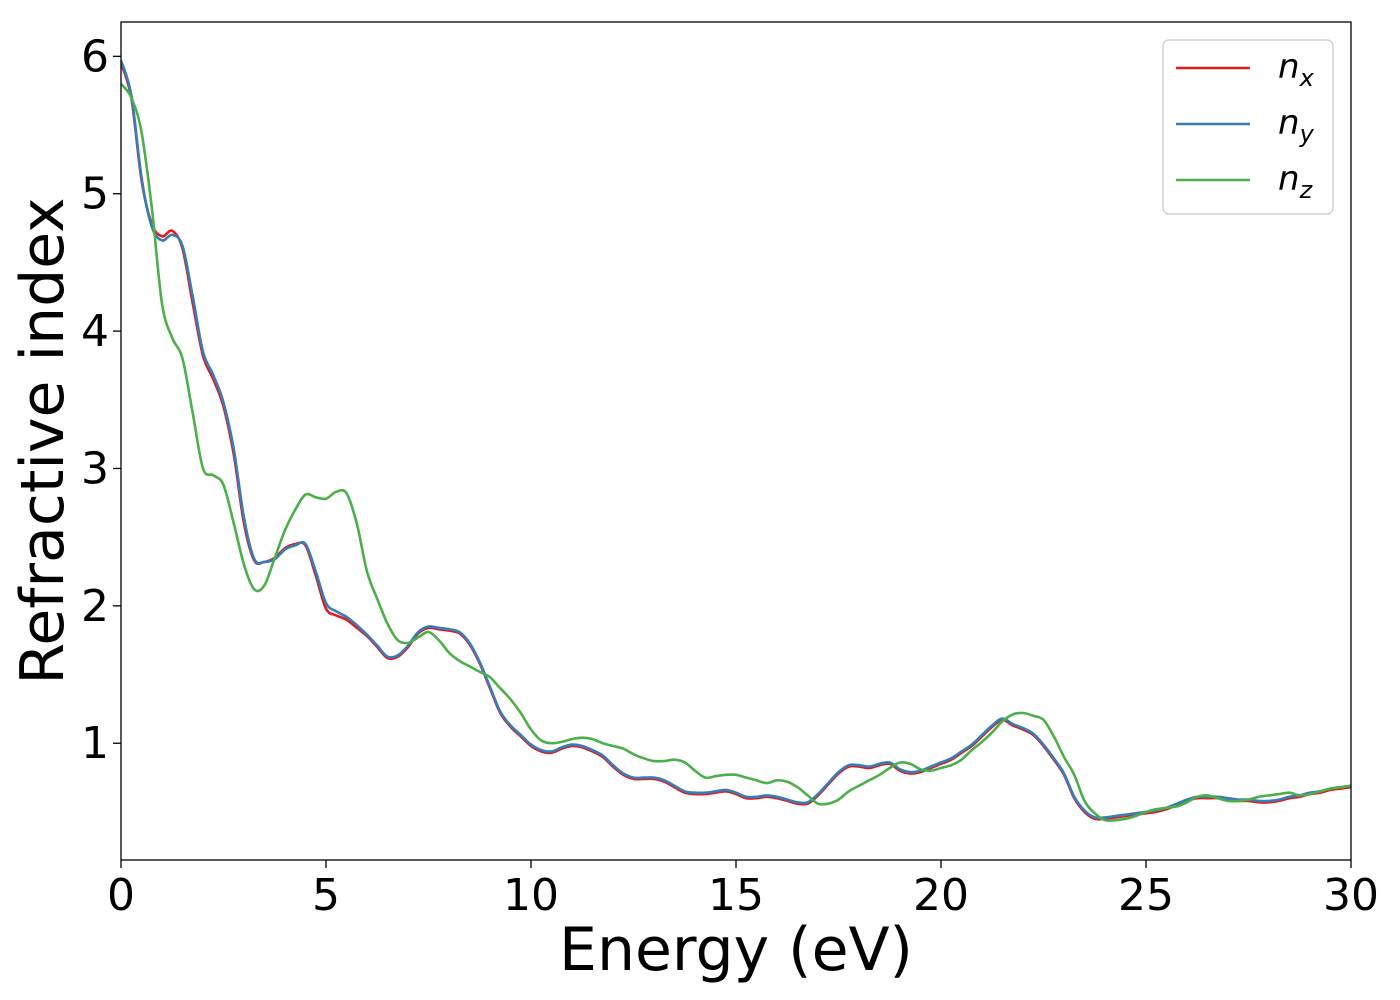 The width and height of the screenshot is (1400, 1000). I want to click on x-tick-label: 5, so click(326, 895).